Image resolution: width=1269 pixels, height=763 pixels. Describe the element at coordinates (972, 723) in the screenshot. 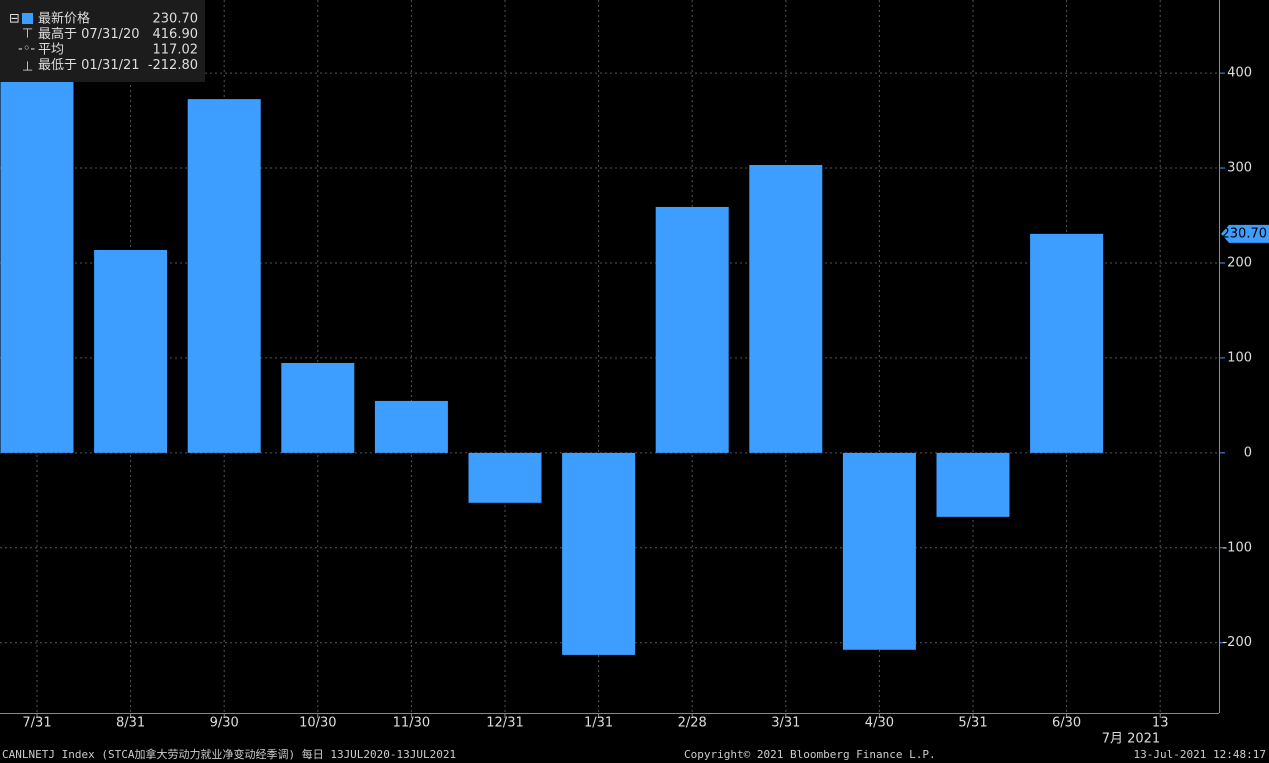

I see `x-tick-label: 5/31` at that location.